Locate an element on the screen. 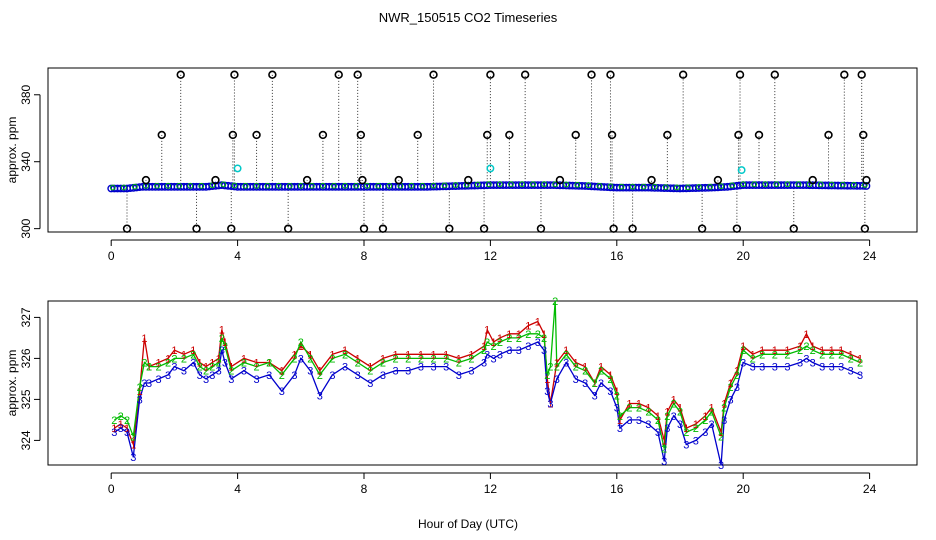 The image size is (936, 540). cyan-point is located at coordinates (741, 170).